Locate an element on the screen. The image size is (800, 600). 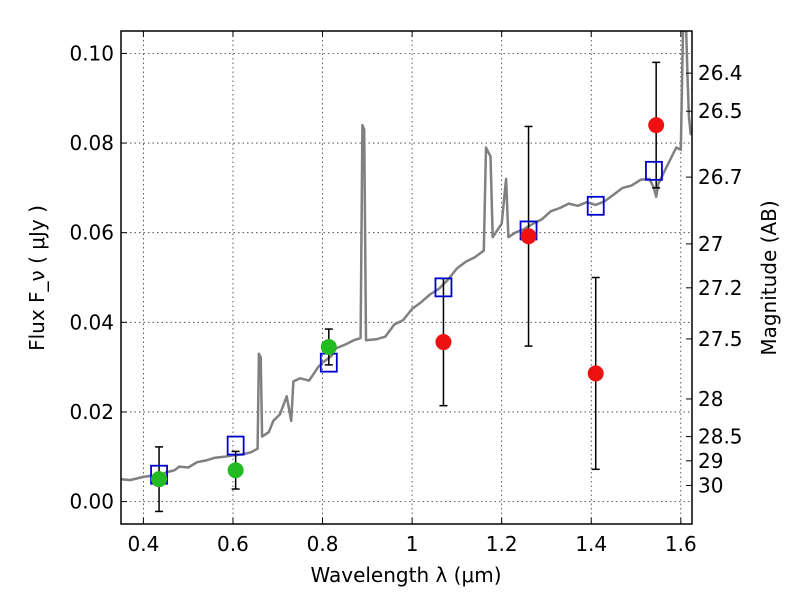
x-tick-label: 1.6 is located at coordinates (681, 544).